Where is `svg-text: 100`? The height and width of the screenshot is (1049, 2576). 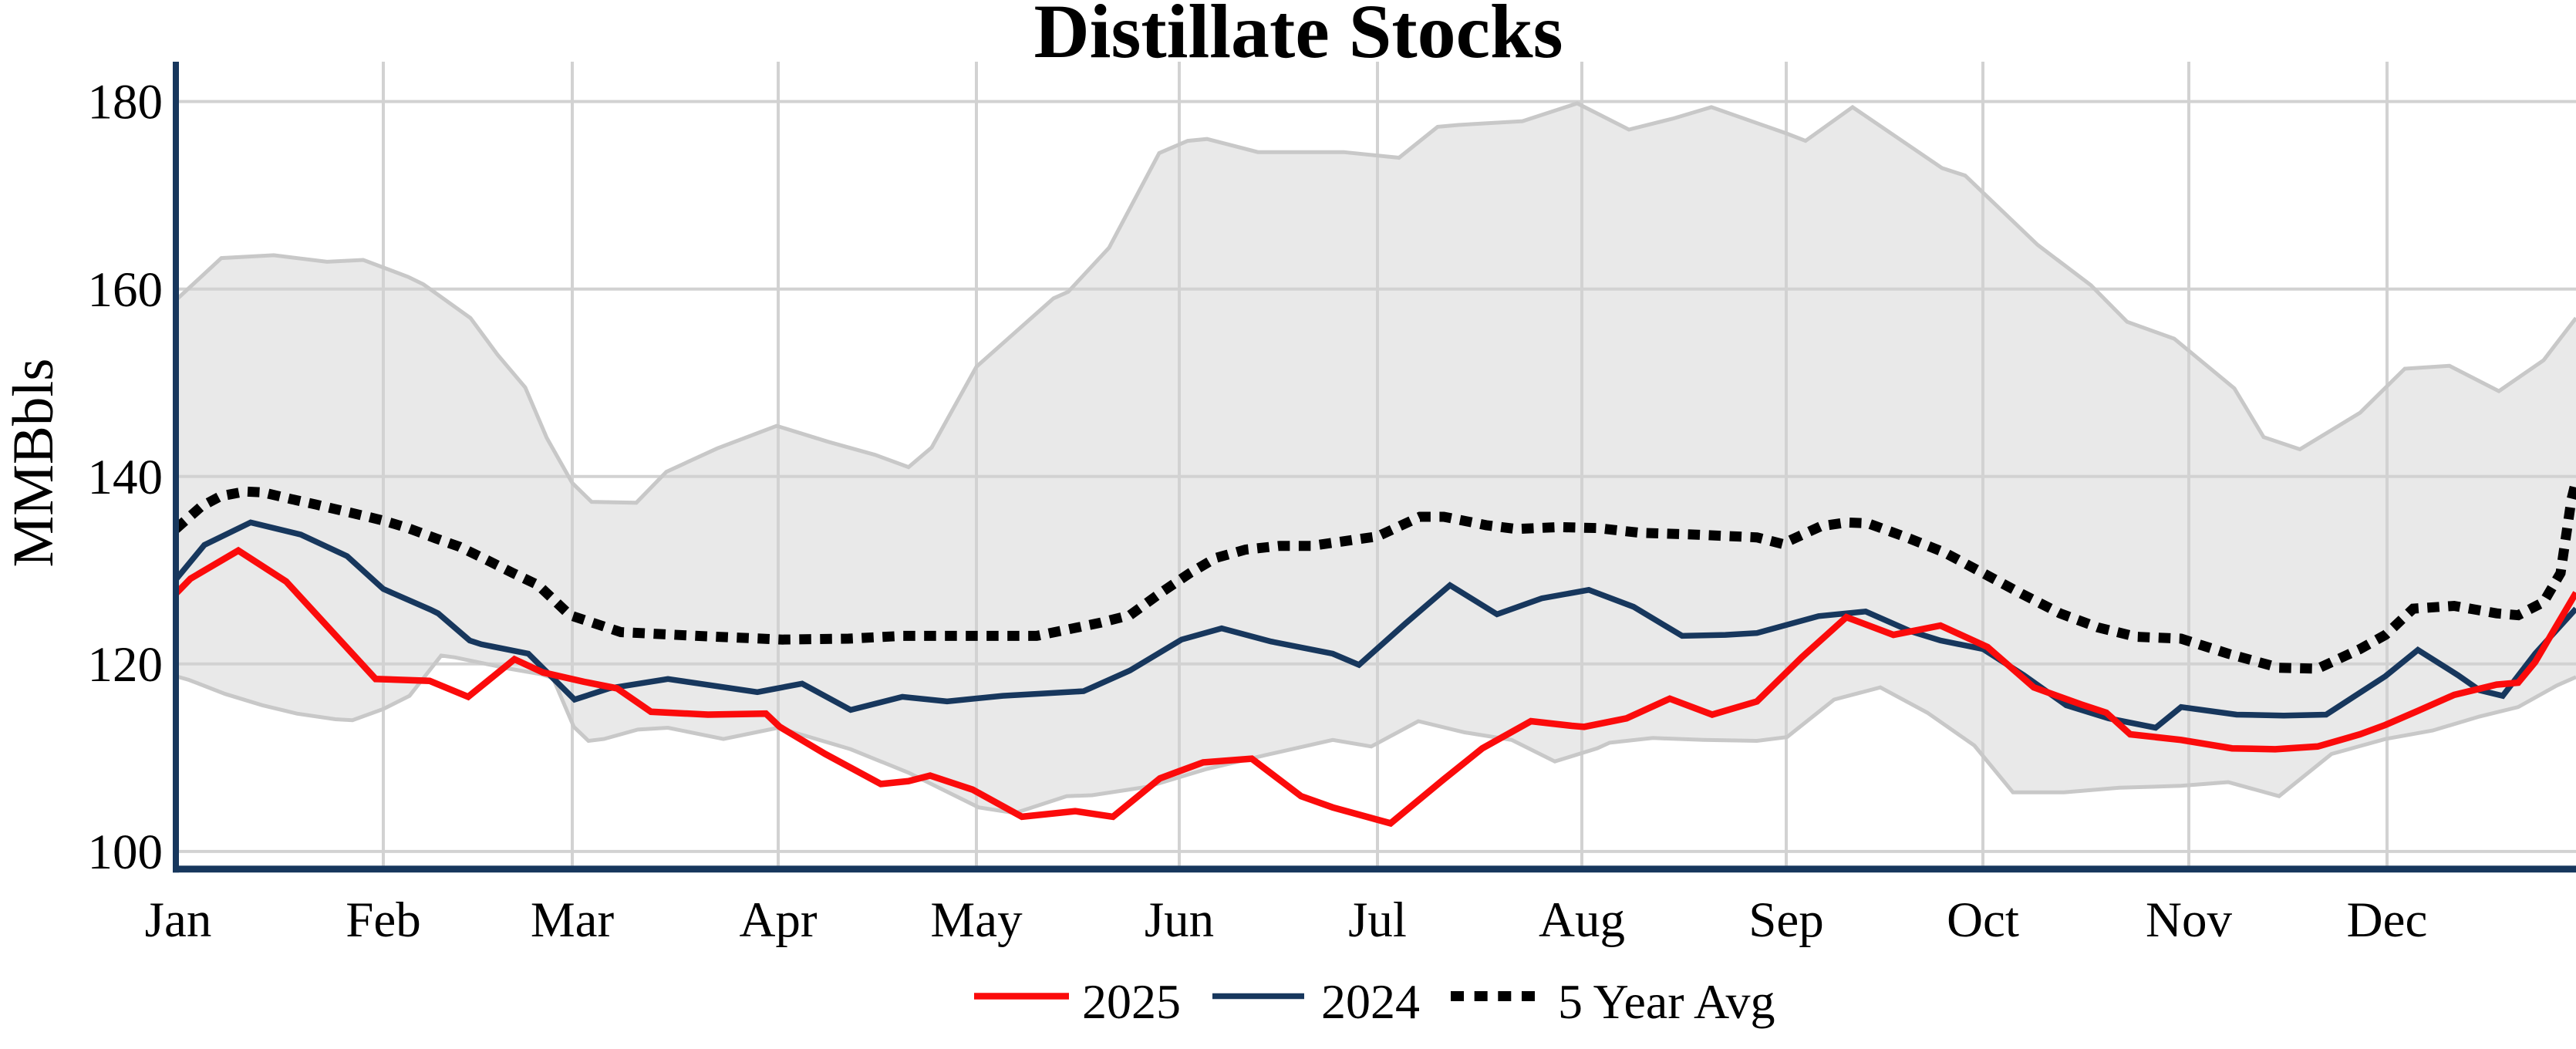 svg-text: 100 is located at coordinates (126, 852).